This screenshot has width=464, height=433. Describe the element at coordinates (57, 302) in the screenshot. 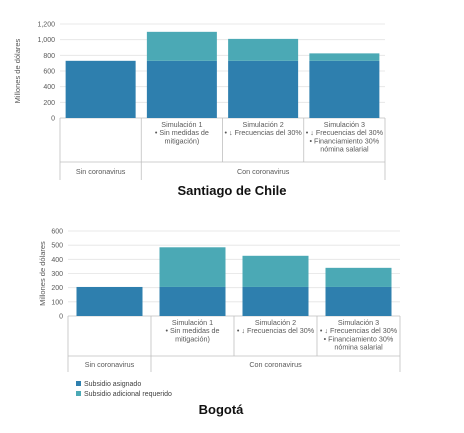

I see `y-tick-label-bogota: 100` at that location.